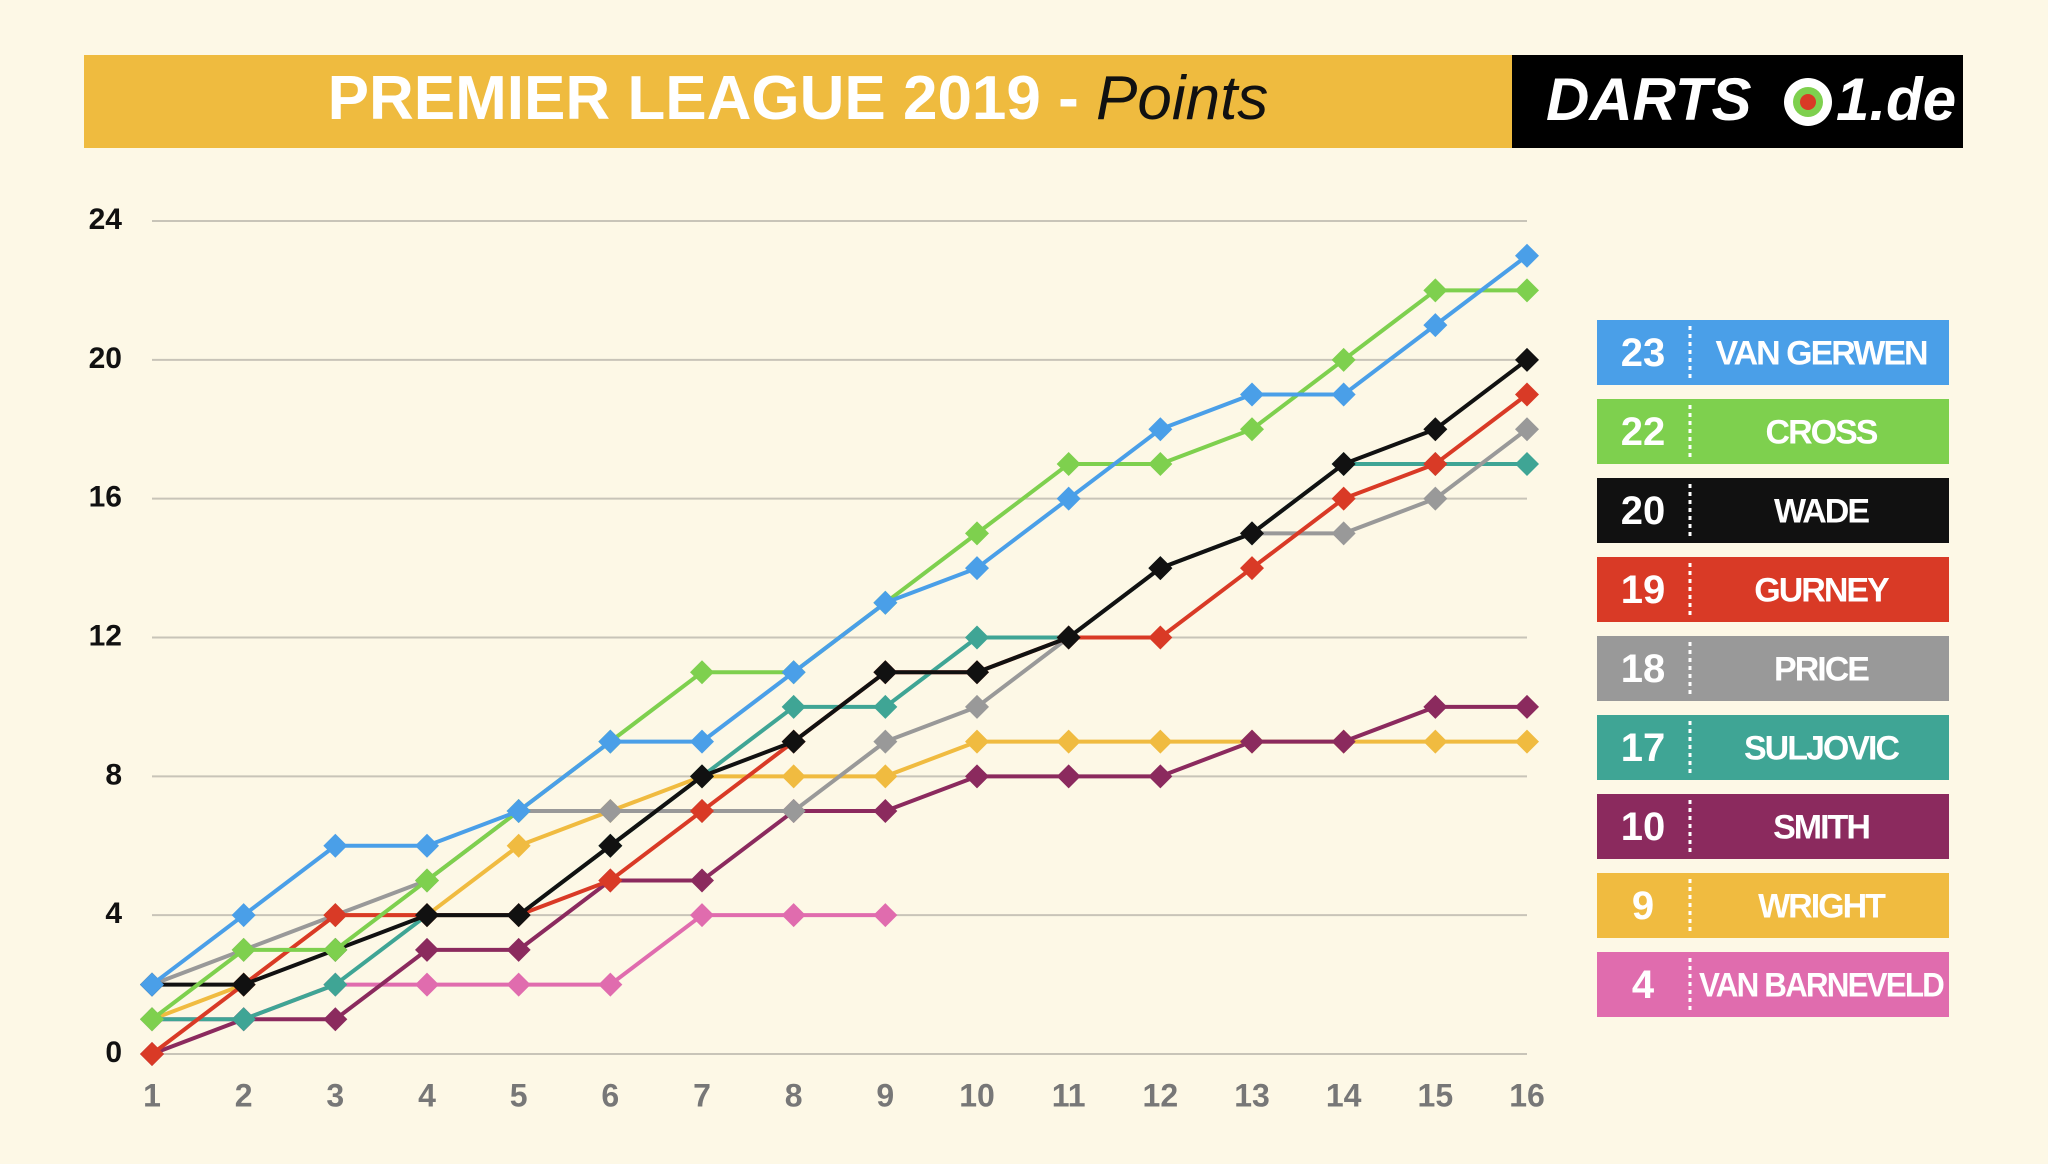  I want to click on legend-total: 20, so click(1643, 511).